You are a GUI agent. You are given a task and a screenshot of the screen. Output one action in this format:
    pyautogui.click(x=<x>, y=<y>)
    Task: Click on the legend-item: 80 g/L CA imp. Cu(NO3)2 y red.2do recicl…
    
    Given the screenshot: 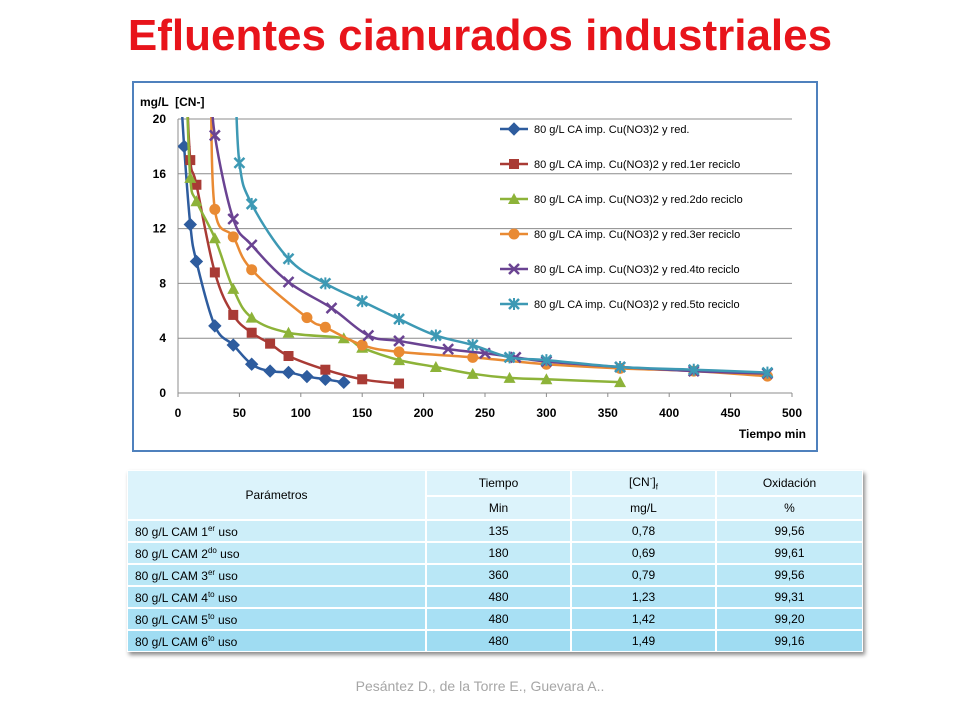 What is the action you would take?
    pyautogui.click(x=621, y=199)
    